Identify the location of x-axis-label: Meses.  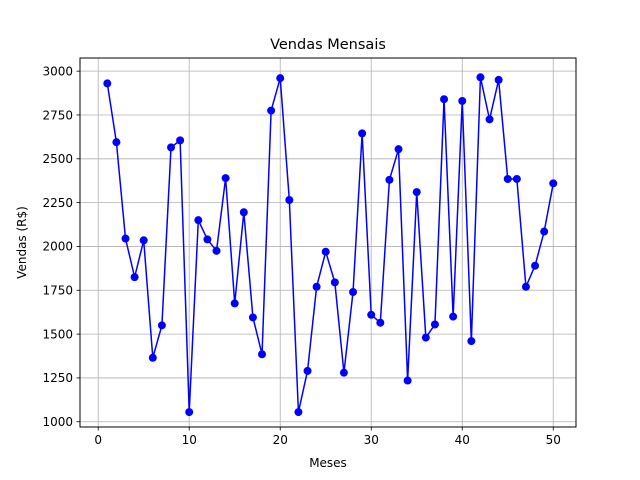
(328, 463).